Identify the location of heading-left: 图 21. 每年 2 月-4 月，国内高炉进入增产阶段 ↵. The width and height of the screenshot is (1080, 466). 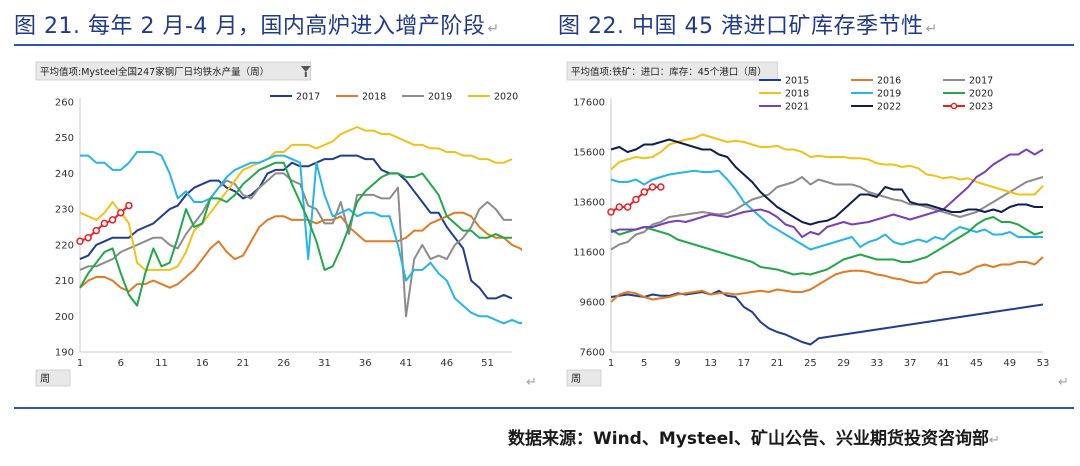
(257, 24).